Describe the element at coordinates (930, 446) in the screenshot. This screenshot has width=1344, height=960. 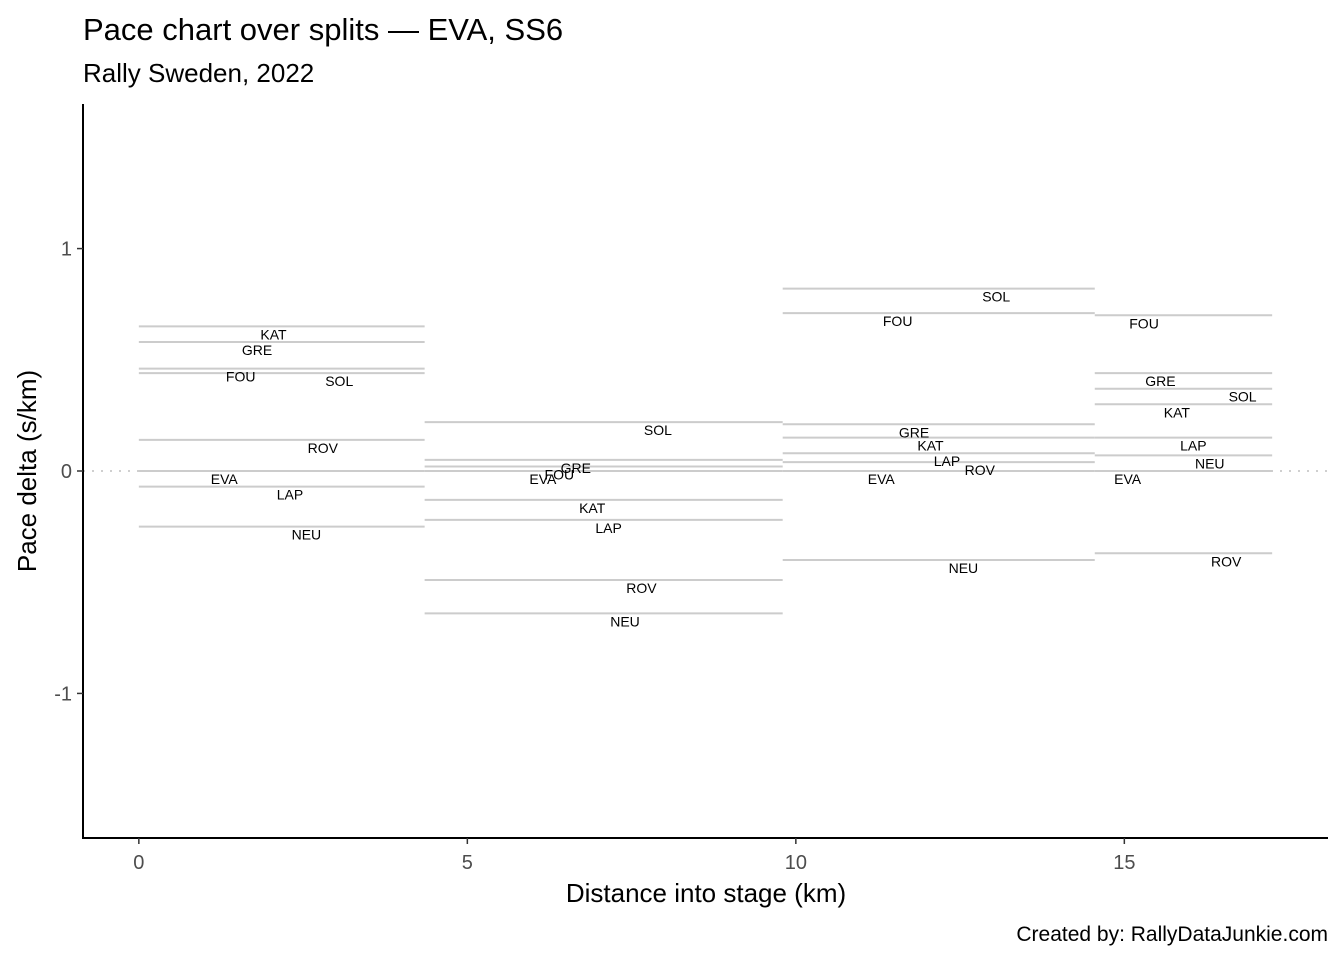
I see `driver-label-kat-split-3: KAT` at that location.